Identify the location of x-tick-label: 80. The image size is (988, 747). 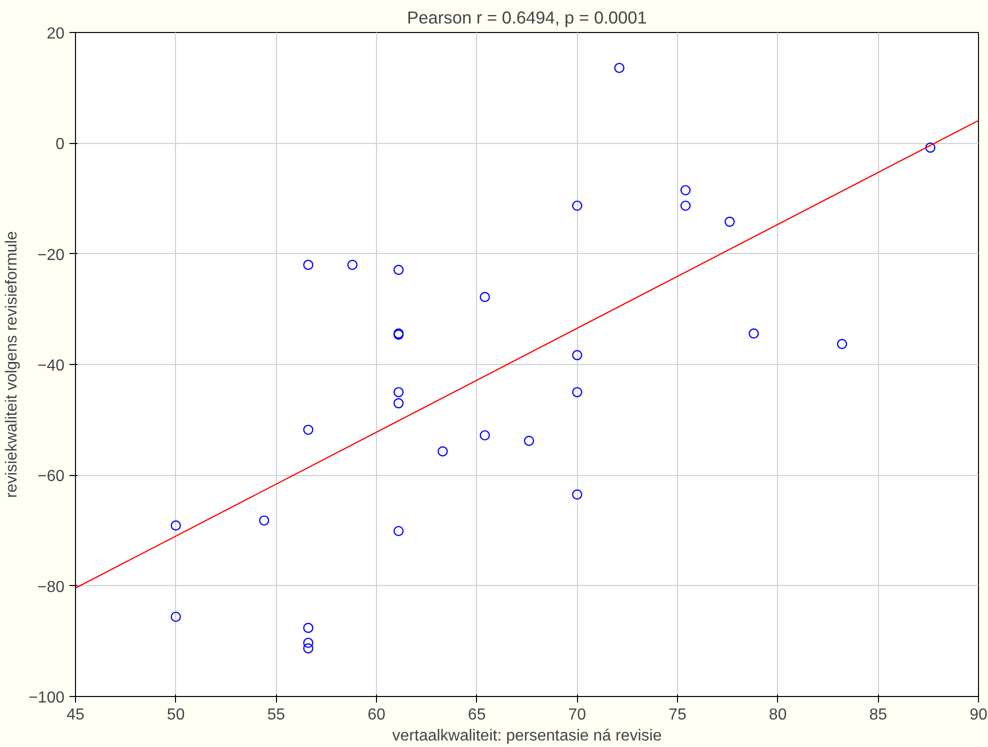
(777, 715).